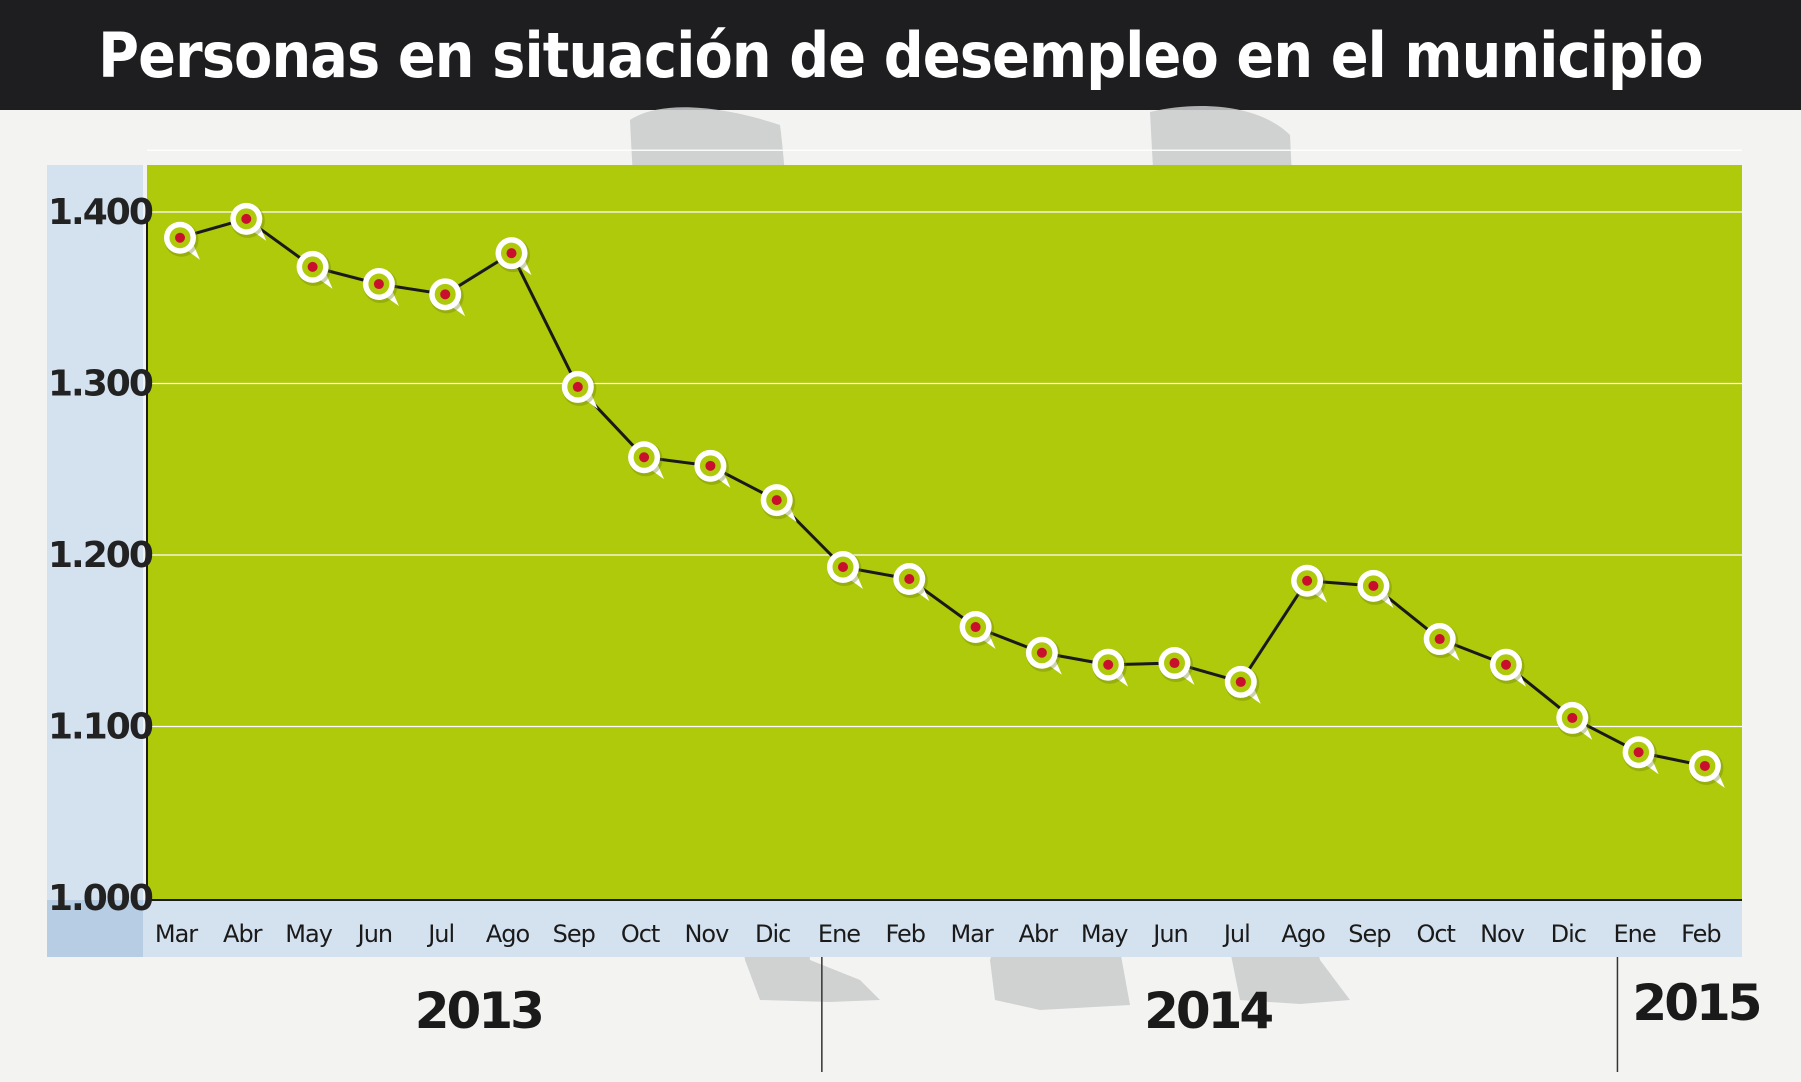 The height and width of the screenshot is (1082, 1801). I want to click on year-label: 2015, so click(1695, 1003).